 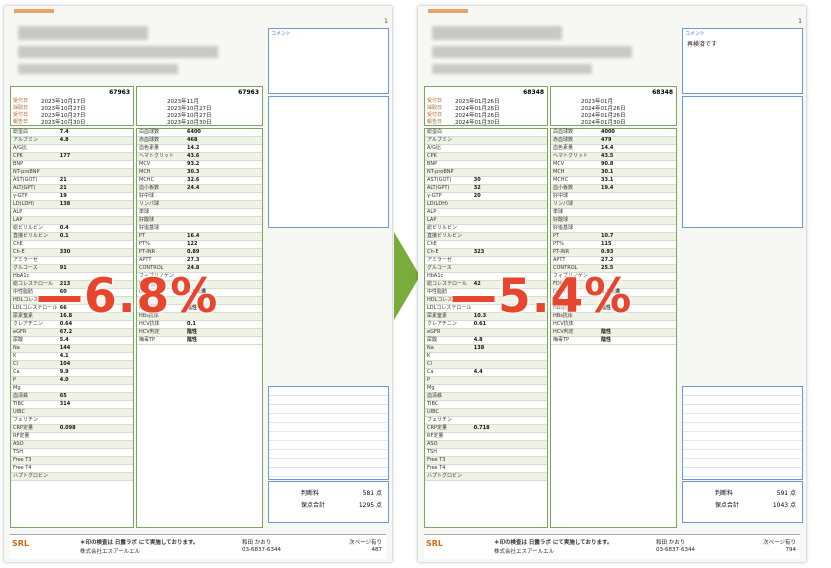 I want to click on test-name: APTT, so click(x=559, y=260).